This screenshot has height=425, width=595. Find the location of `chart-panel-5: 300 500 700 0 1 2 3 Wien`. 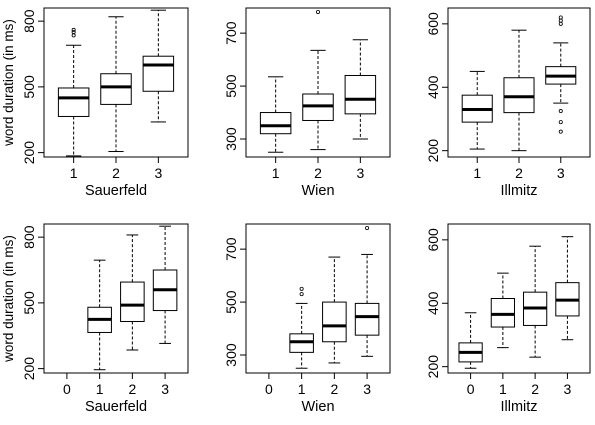

chart-panel-5: 300 500 700 0 1 2 3 Wien is located at coordinates (306, 319).